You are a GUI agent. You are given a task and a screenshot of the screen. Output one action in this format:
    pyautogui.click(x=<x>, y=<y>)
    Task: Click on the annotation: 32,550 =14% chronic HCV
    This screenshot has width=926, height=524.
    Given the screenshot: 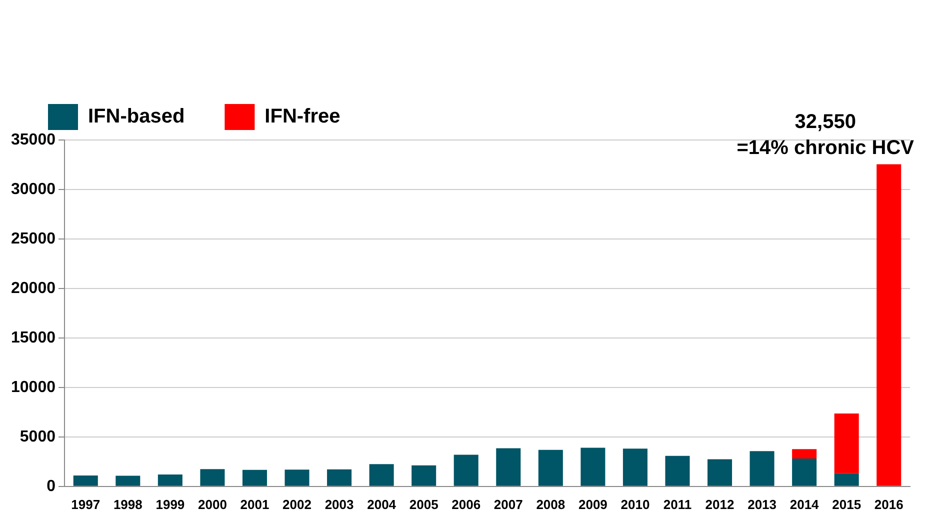 What is the action you would take?
    pyautogui.click(x=825, y=134)
    